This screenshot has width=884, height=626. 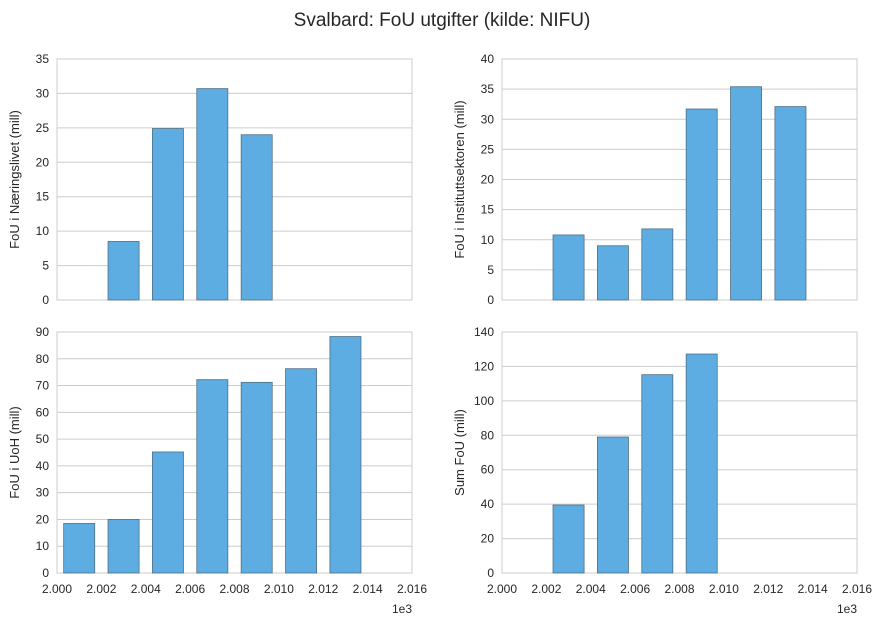 What do you see at coordinates (14, 179) in the screenshot?
I see `y-axis-label: FoU i Næringslivet (mill)` at bounding box center [14, 179].